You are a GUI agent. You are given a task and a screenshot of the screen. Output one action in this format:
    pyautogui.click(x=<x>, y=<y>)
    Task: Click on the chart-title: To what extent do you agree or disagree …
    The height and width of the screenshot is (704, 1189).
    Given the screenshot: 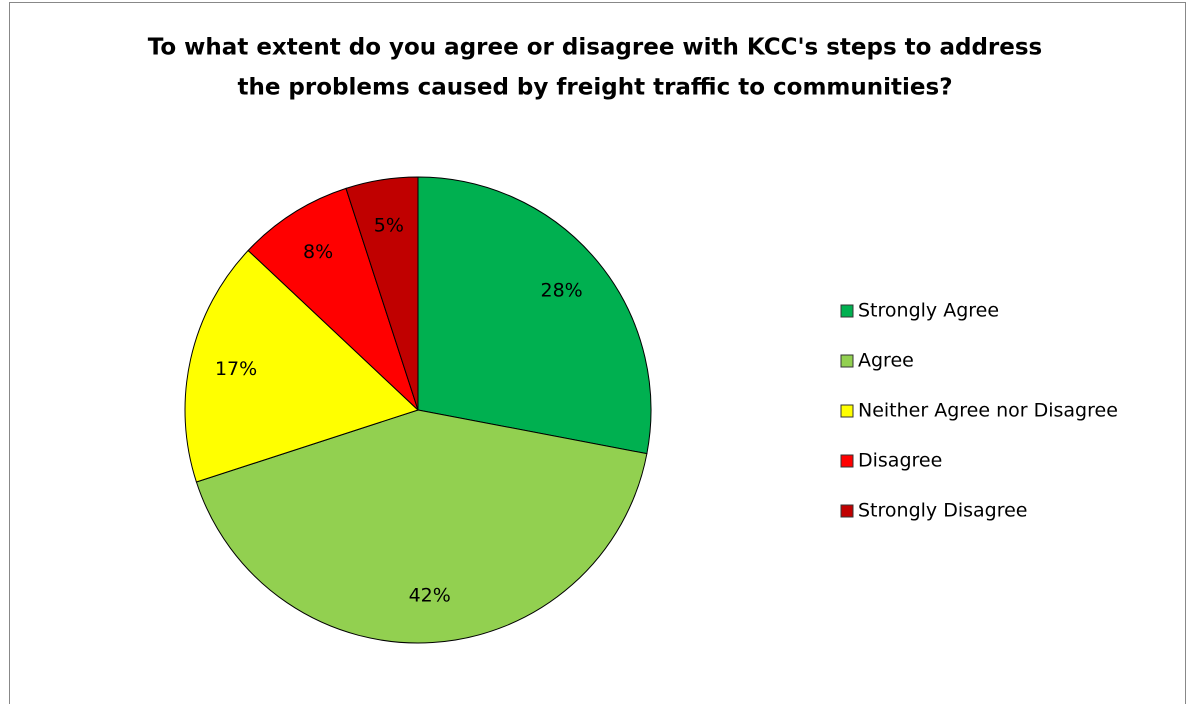 What is the action you would take?
    pyautogui.click(x=595, y=48)
    